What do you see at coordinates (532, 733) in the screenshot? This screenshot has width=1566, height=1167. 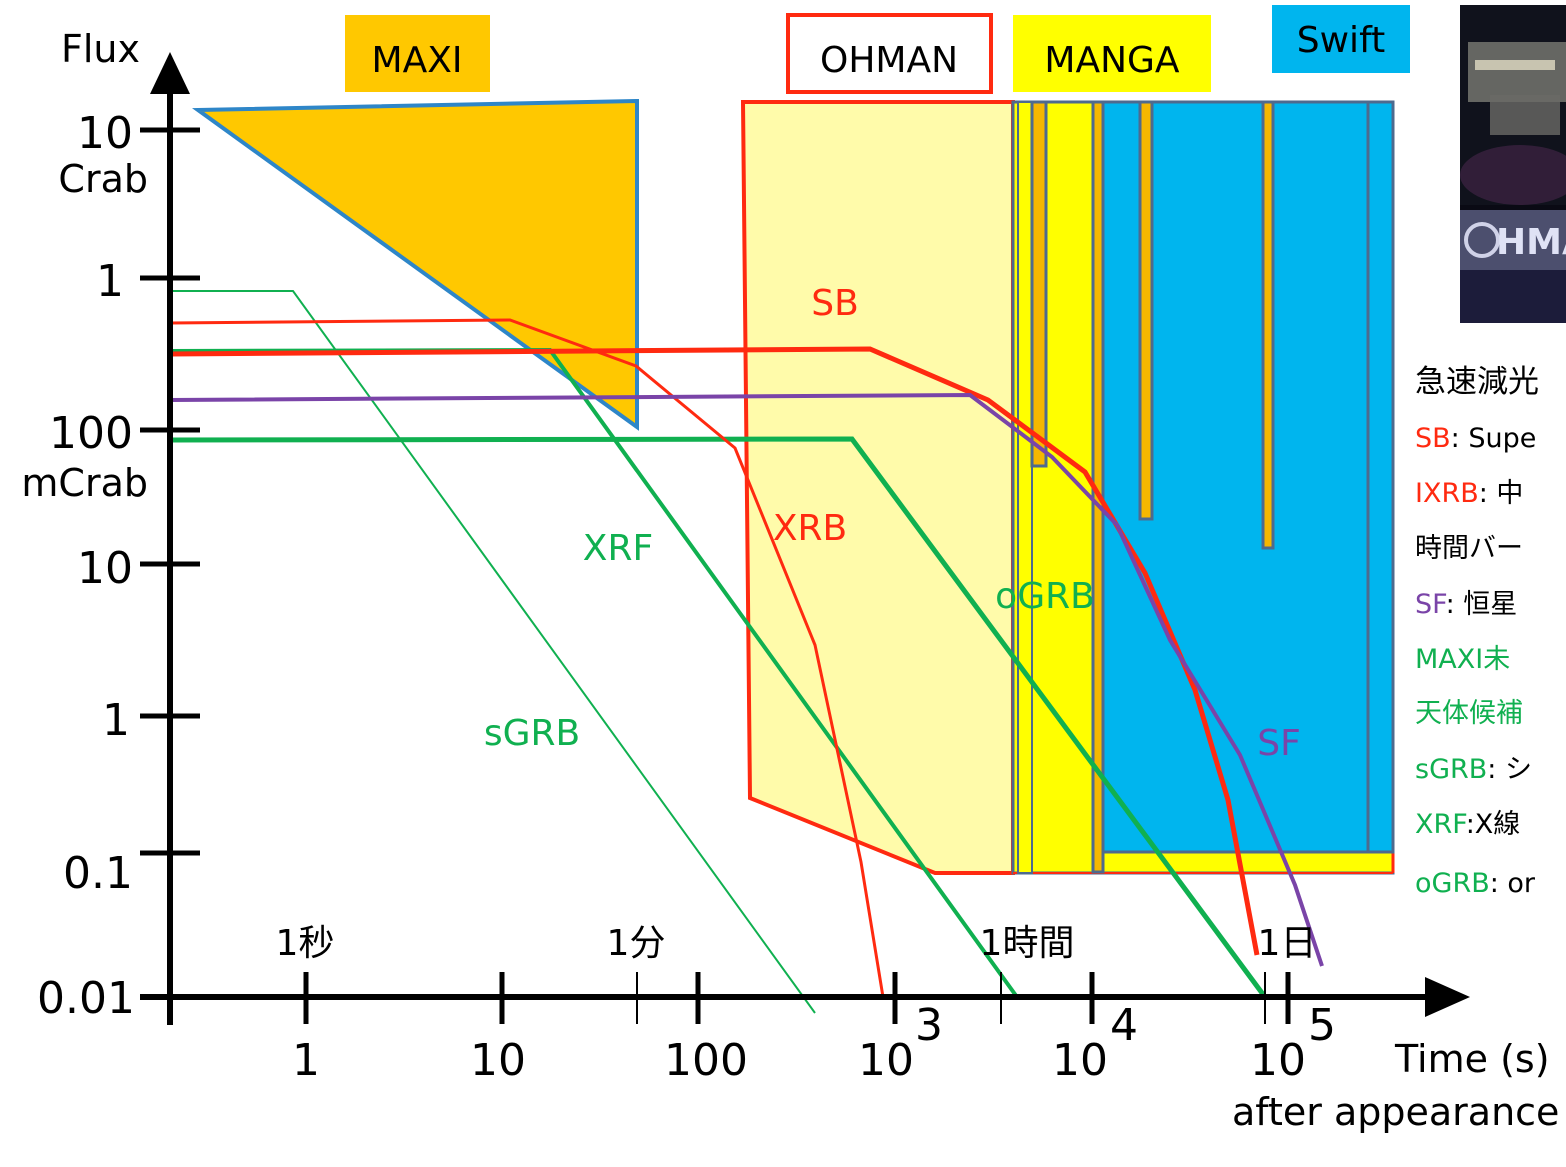 I see `sgrb-label: sGRB` at bounding box center [532, 733].